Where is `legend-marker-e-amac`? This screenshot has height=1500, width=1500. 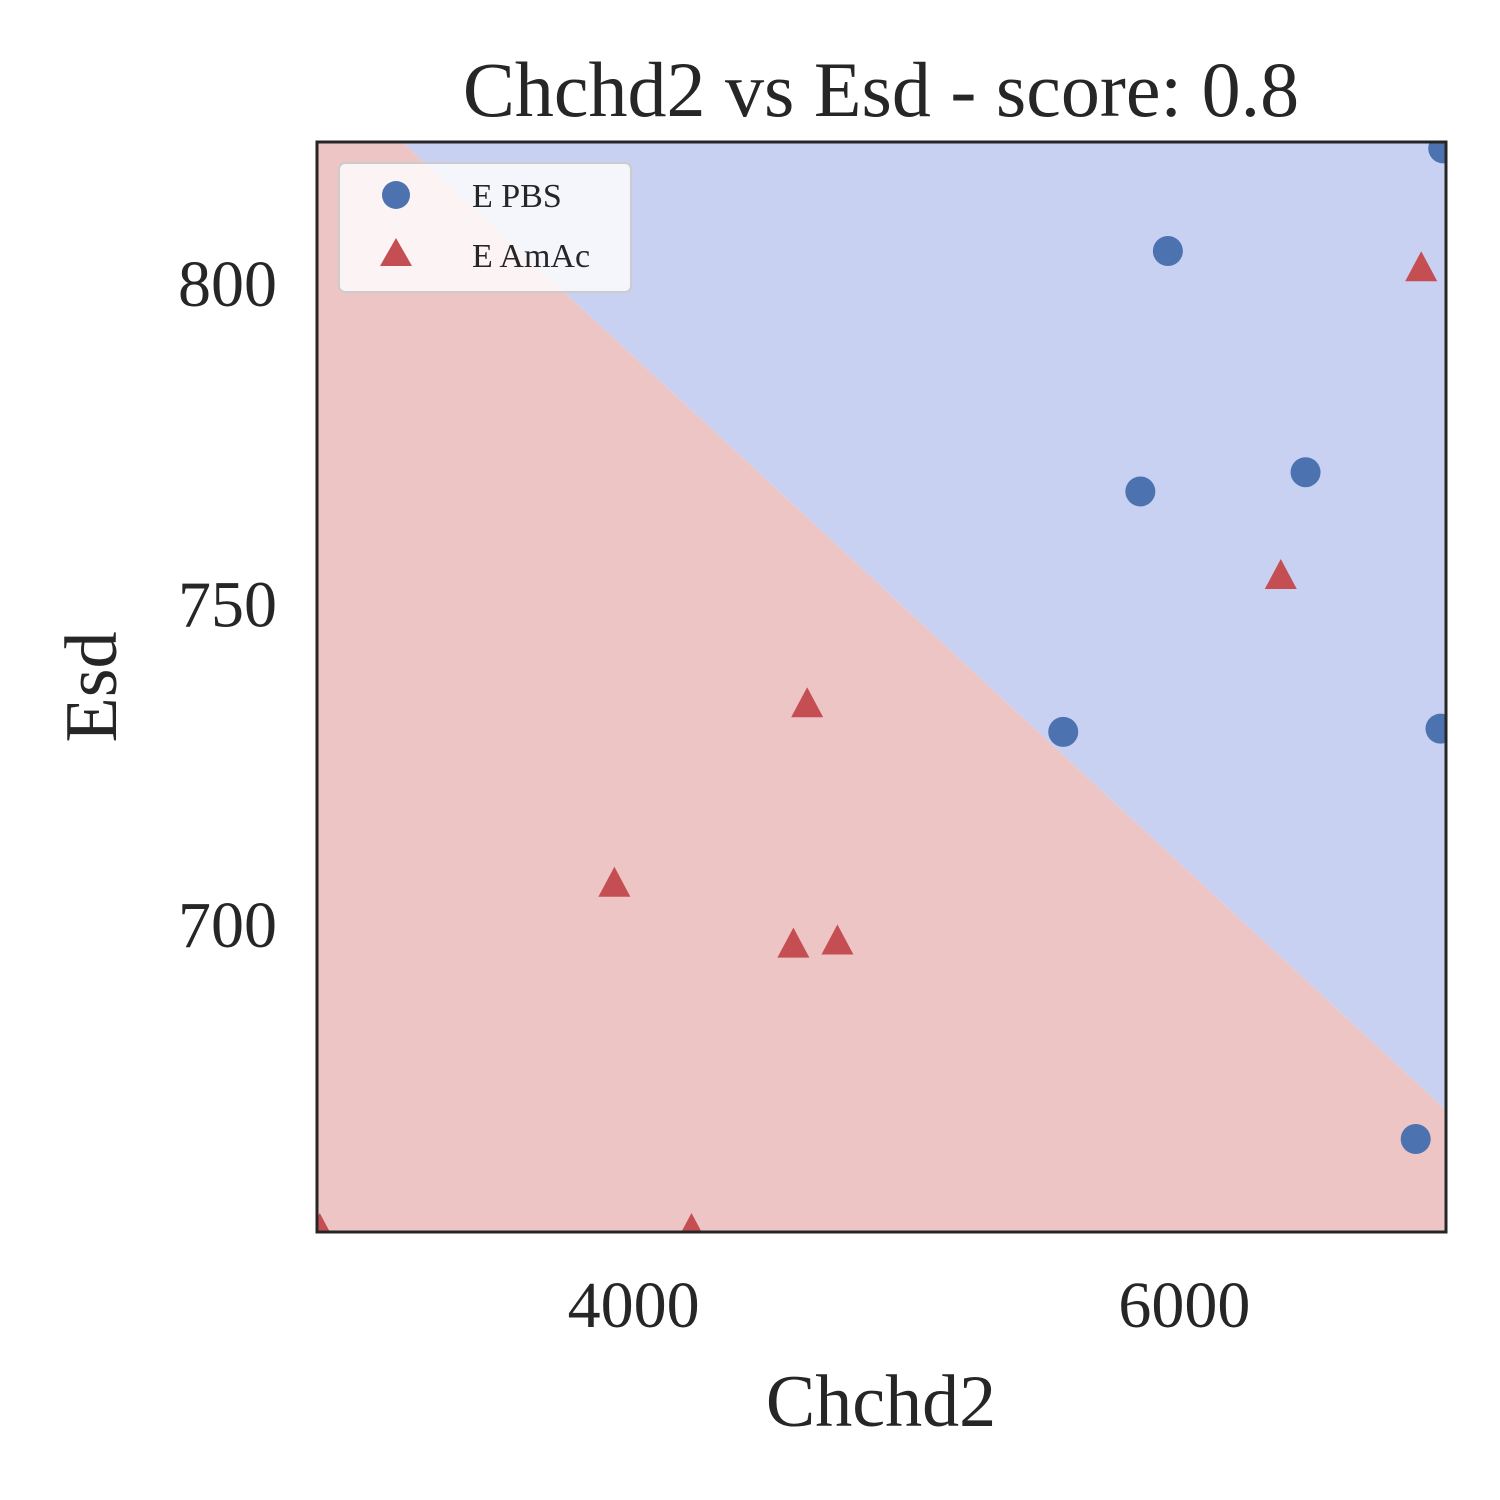
legend-marker-e-amac is located at coordinates (396, 252).